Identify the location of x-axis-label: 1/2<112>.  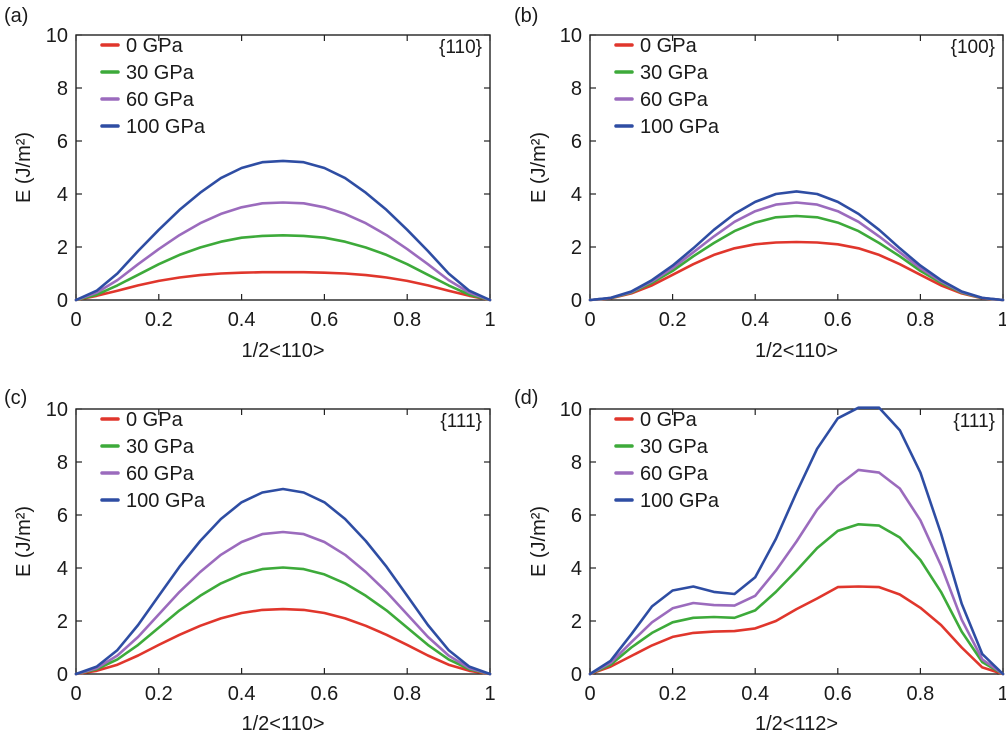
(796, 724).